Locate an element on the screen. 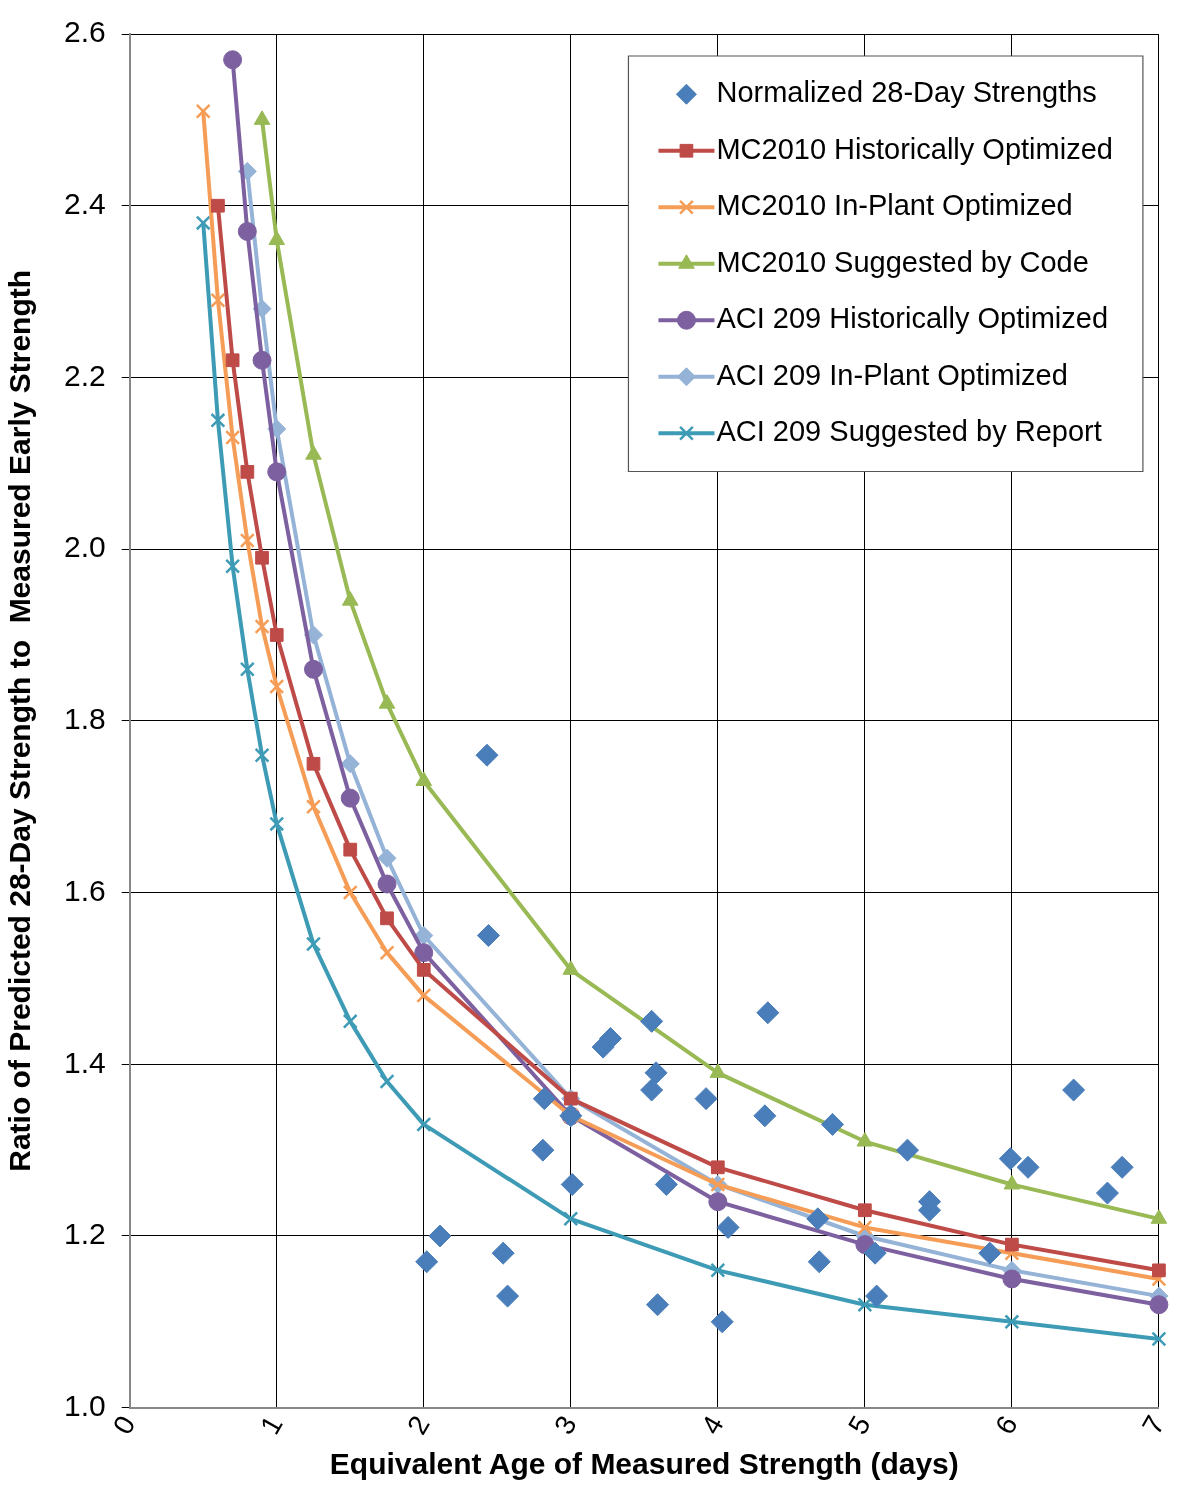  y-tick-label: 2.0 is located at coordinates (84, 547).